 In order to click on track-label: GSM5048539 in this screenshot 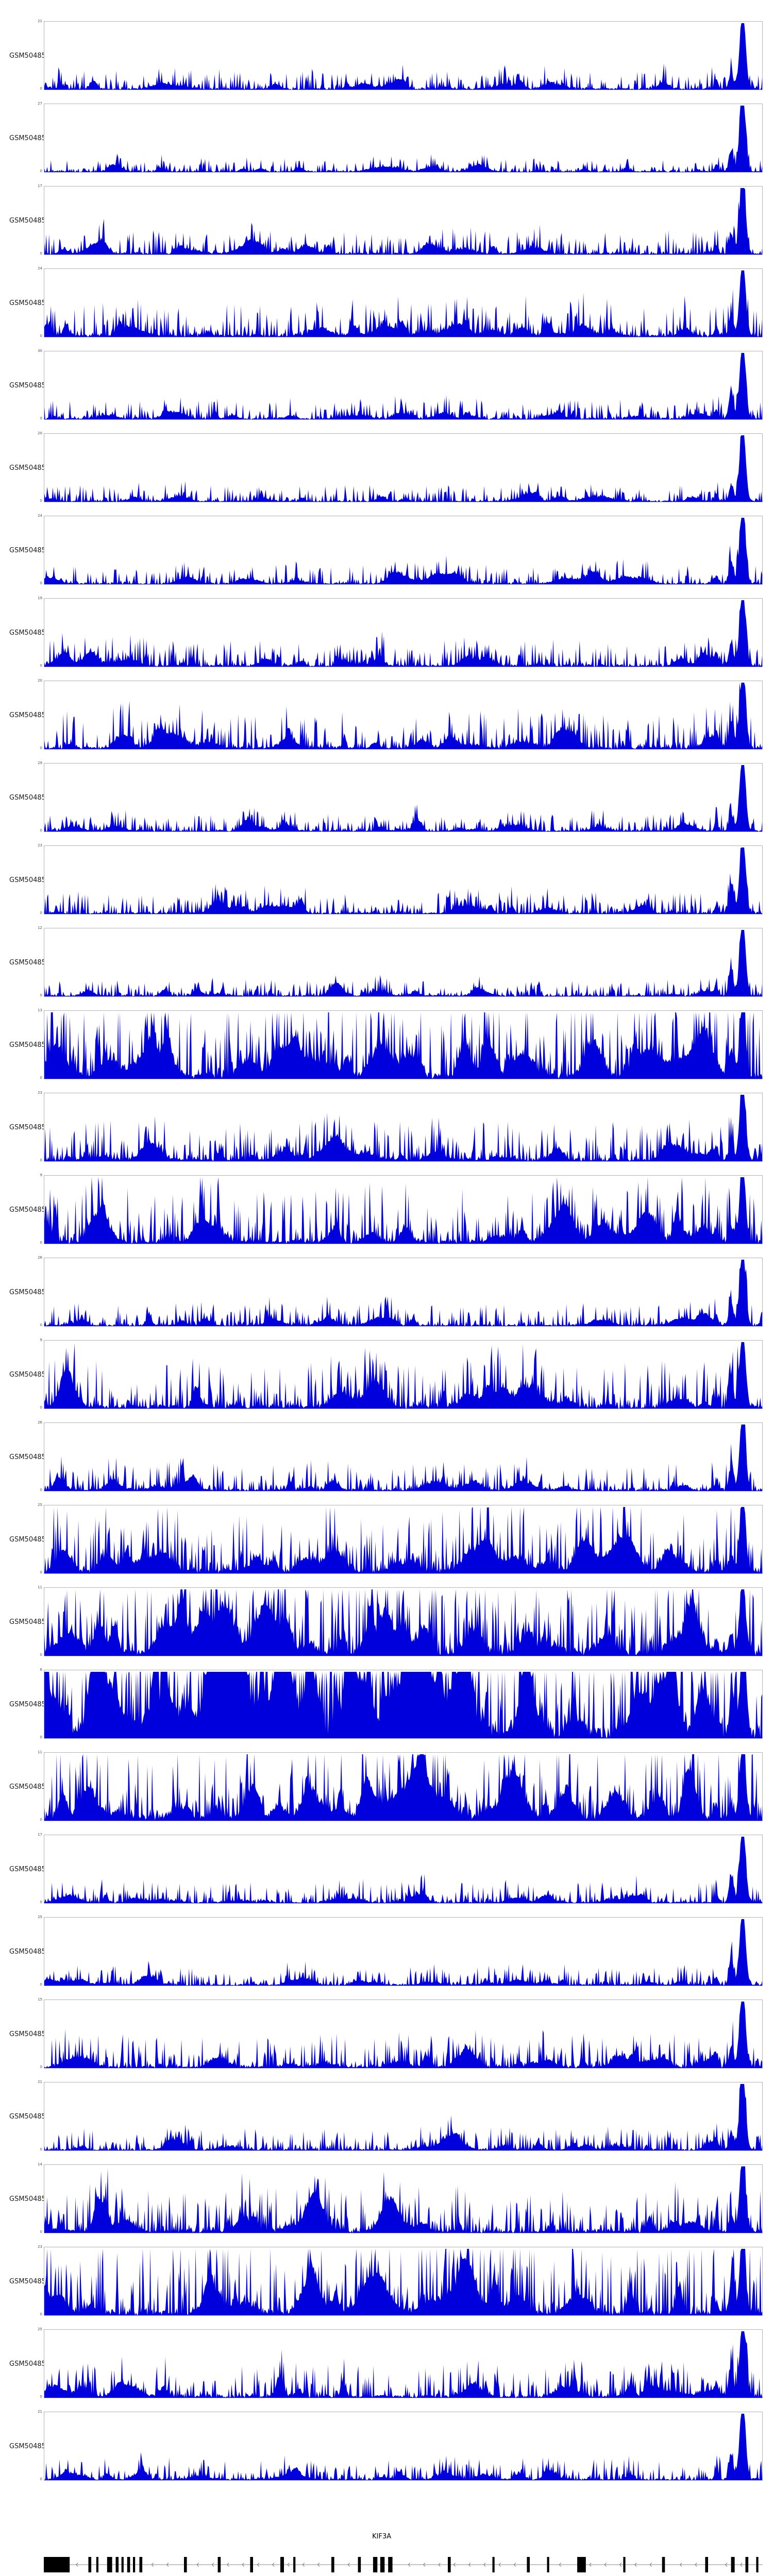, I will do `click(32, 715)`.